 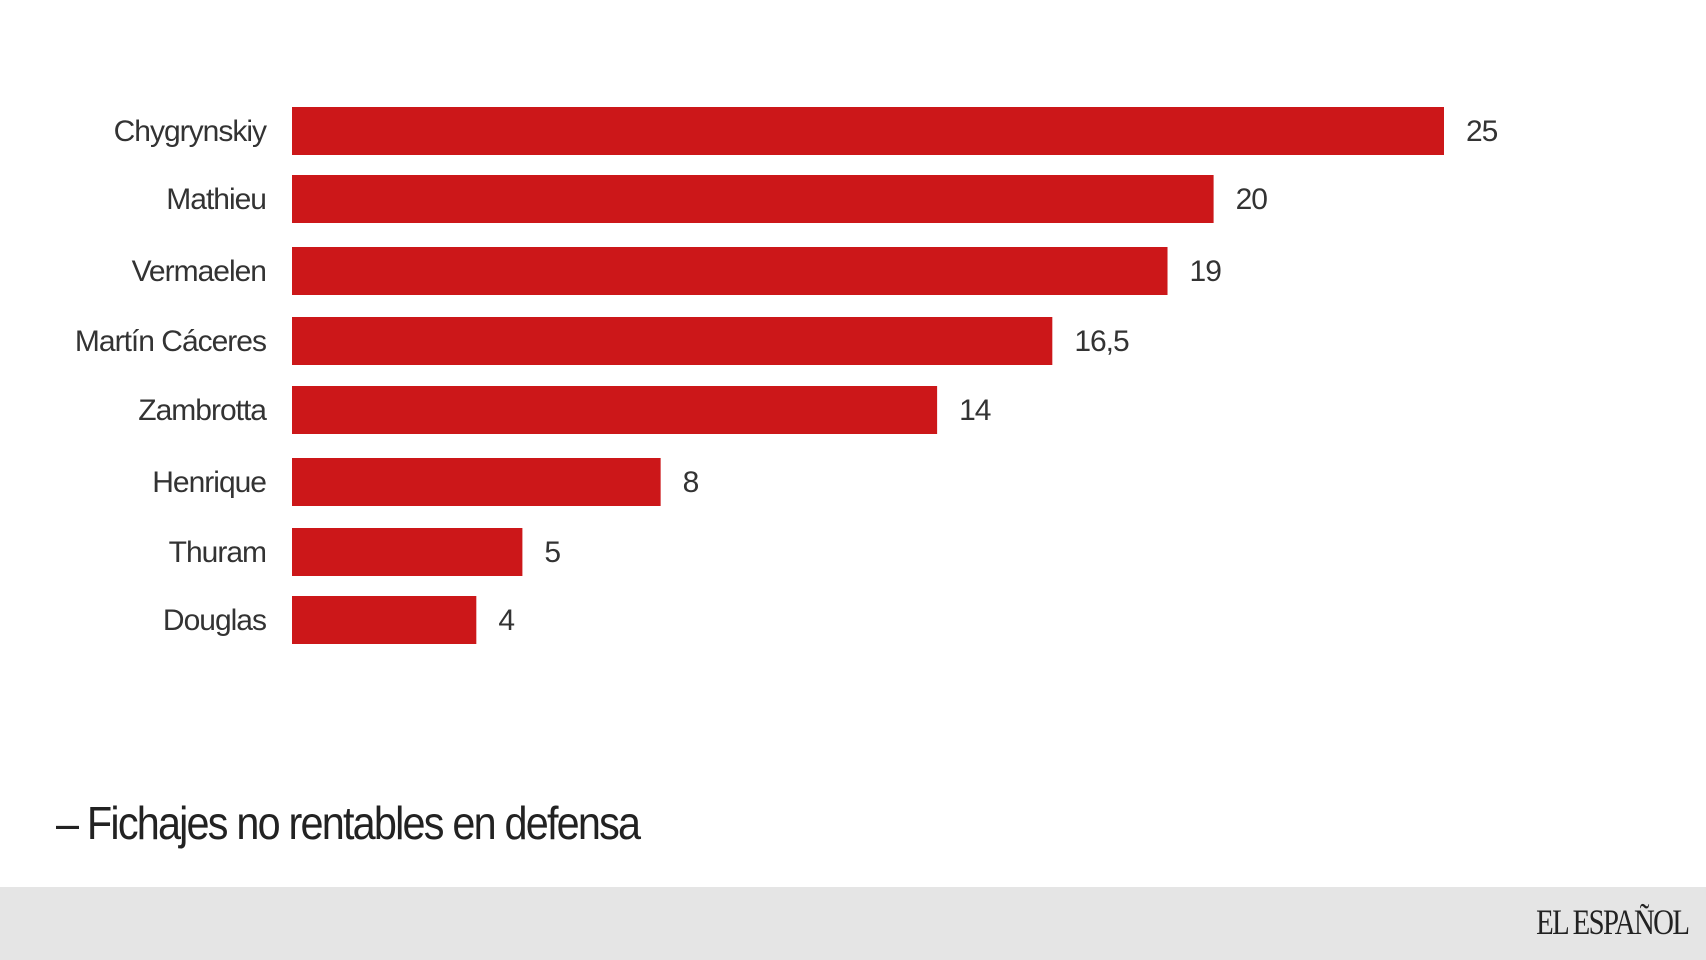 What do you see at coordinates (1482, 131) in the screenshot?
I see `value-label: 25` at bounding box center [1482, 131].